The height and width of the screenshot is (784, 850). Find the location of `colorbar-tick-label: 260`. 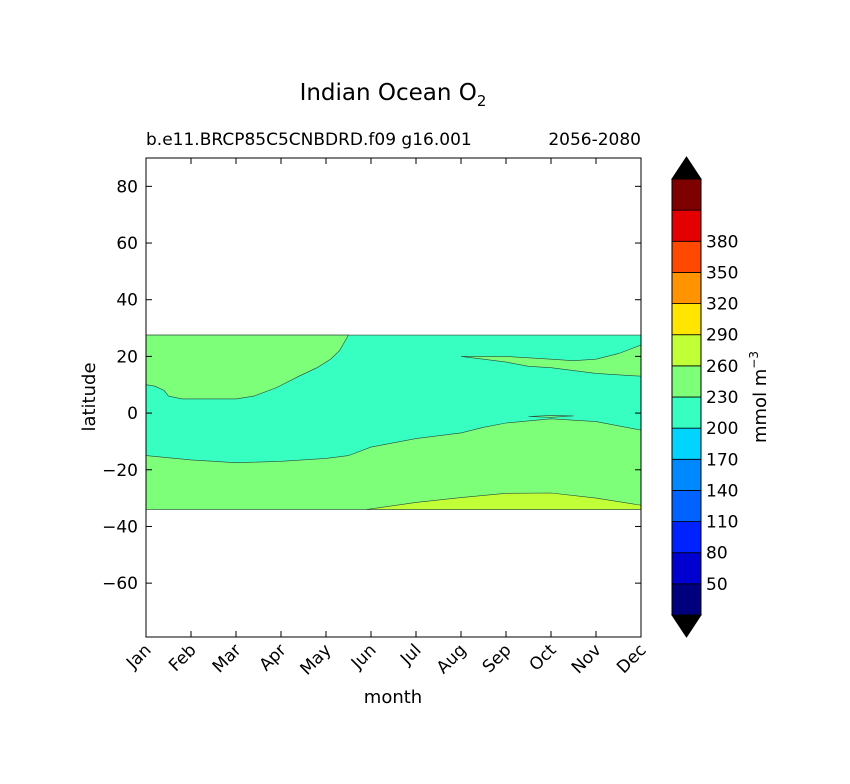

colorbar-tick-label: 260 is located at coordinates (722, 367).